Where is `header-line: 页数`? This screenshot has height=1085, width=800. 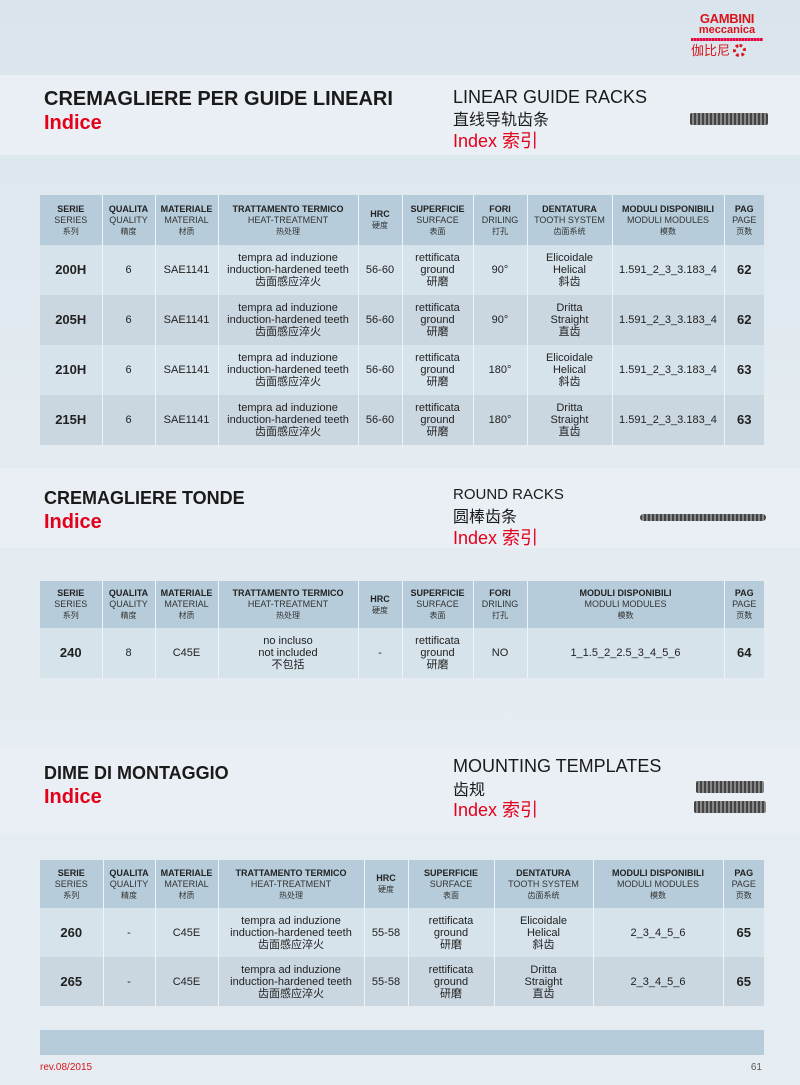 header-line: 页数 is located at coordinates (744, 231).